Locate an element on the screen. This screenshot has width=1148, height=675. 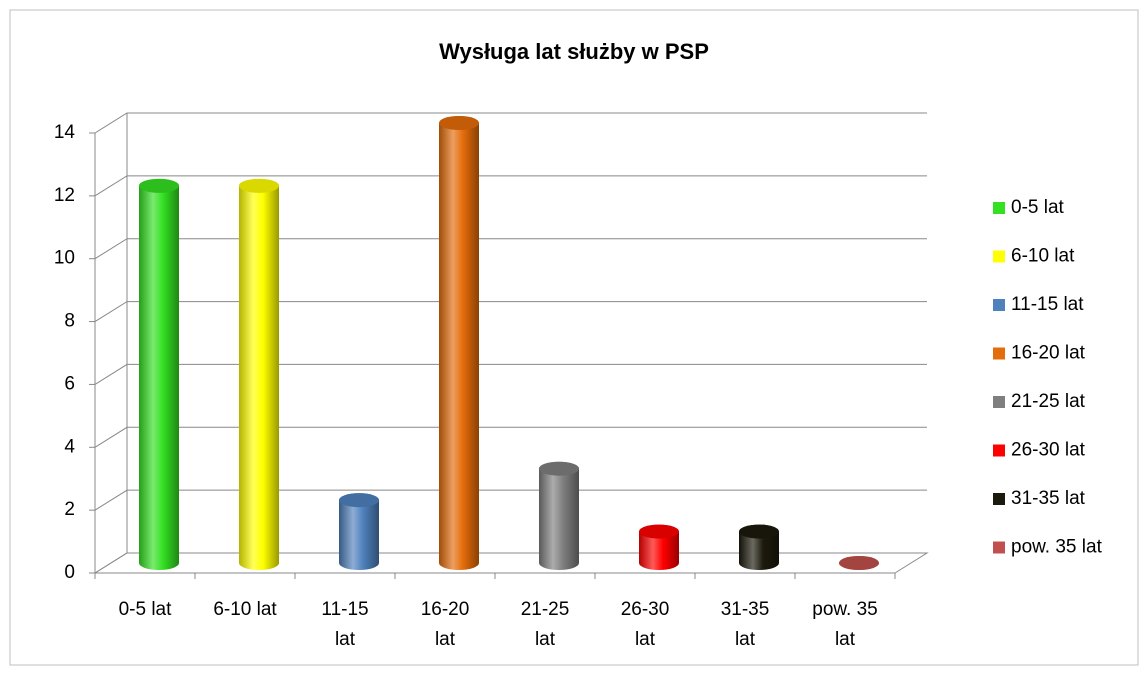
legend-label: pow. 35 lat is located at coordinates (1057, 547).